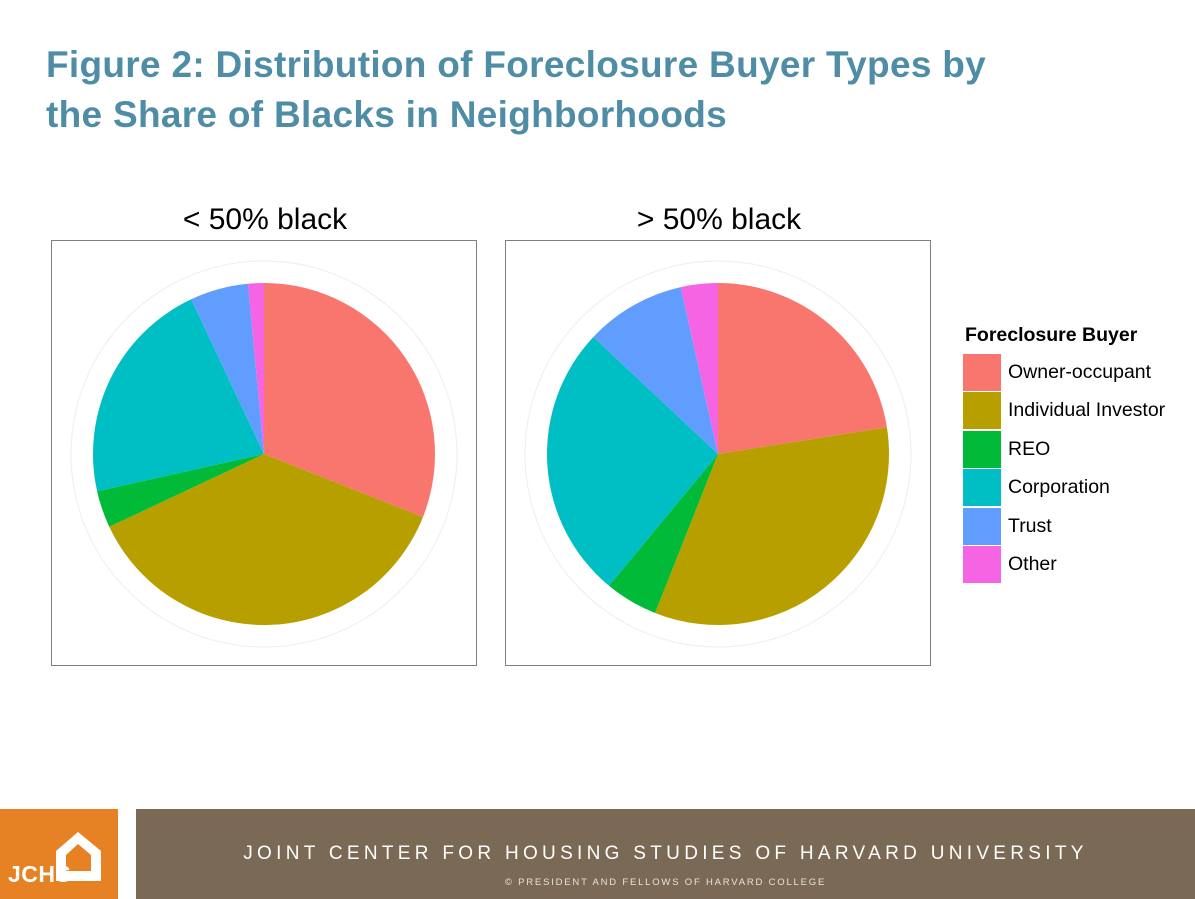 The height and width of the screenshot is (899, 1195). I want to click on legend-title: Foreclosure Buyer, so click(1051, 335).